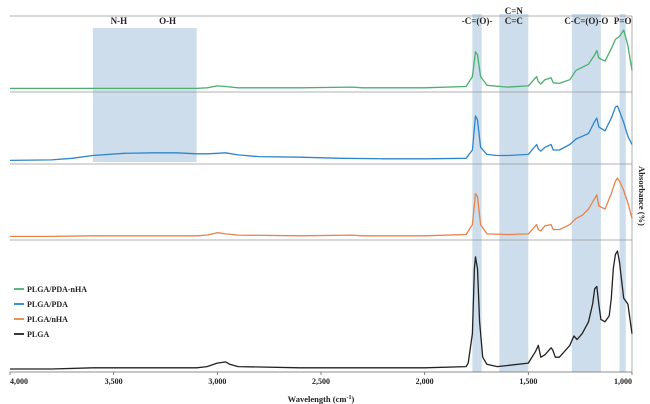 Image resolution: width=650 pixels, height=404 pixels. What do you see at coordinates (514, 11) in the screenshot?
I see `band-label: C=N` at bounding box center [514, 11].